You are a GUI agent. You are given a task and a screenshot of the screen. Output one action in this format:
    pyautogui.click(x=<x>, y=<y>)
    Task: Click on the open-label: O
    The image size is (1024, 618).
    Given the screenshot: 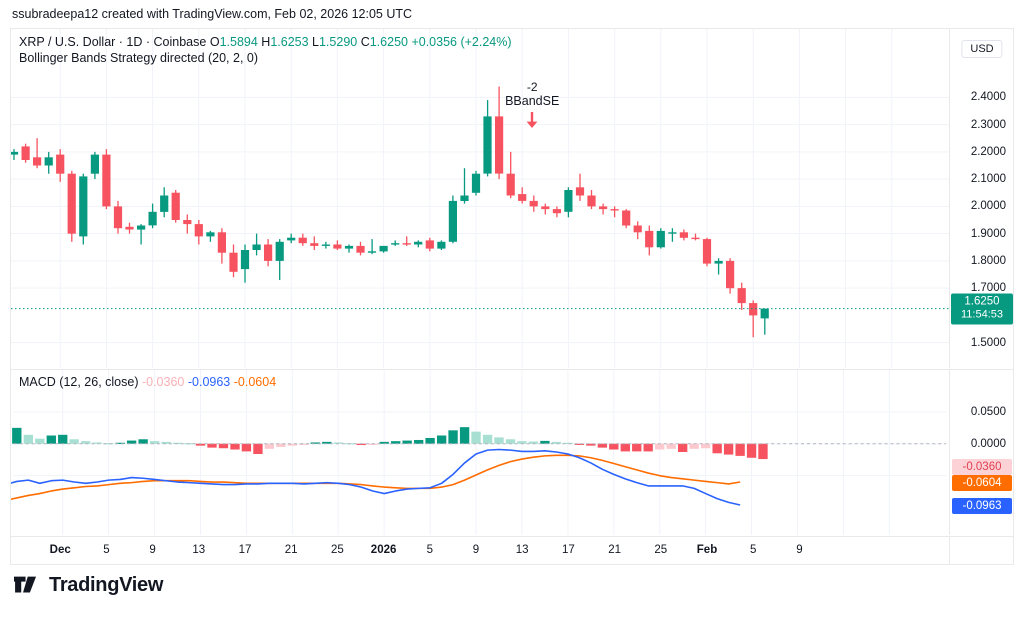 What is the action you would take?
    pyautogui.click(x=214, y=42)
    